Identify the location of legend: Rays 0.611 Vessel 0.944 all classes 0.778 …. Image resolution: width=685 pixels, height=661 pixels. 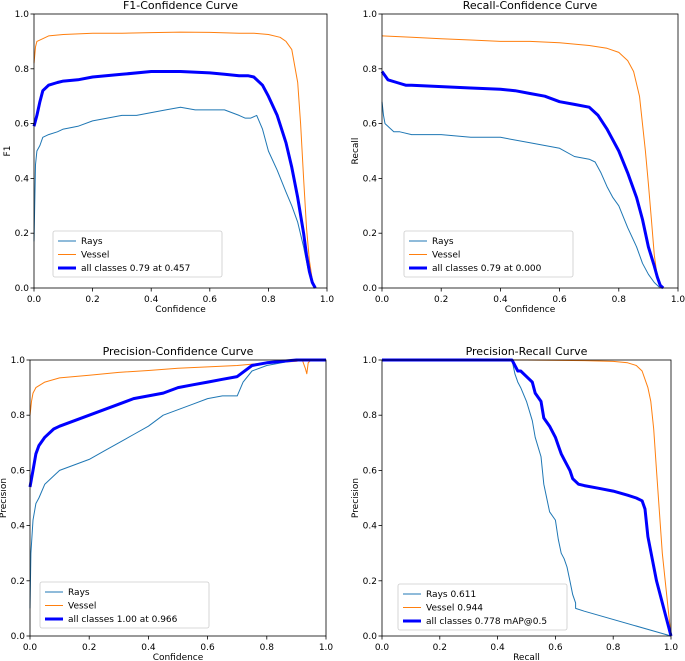
(482, 607).